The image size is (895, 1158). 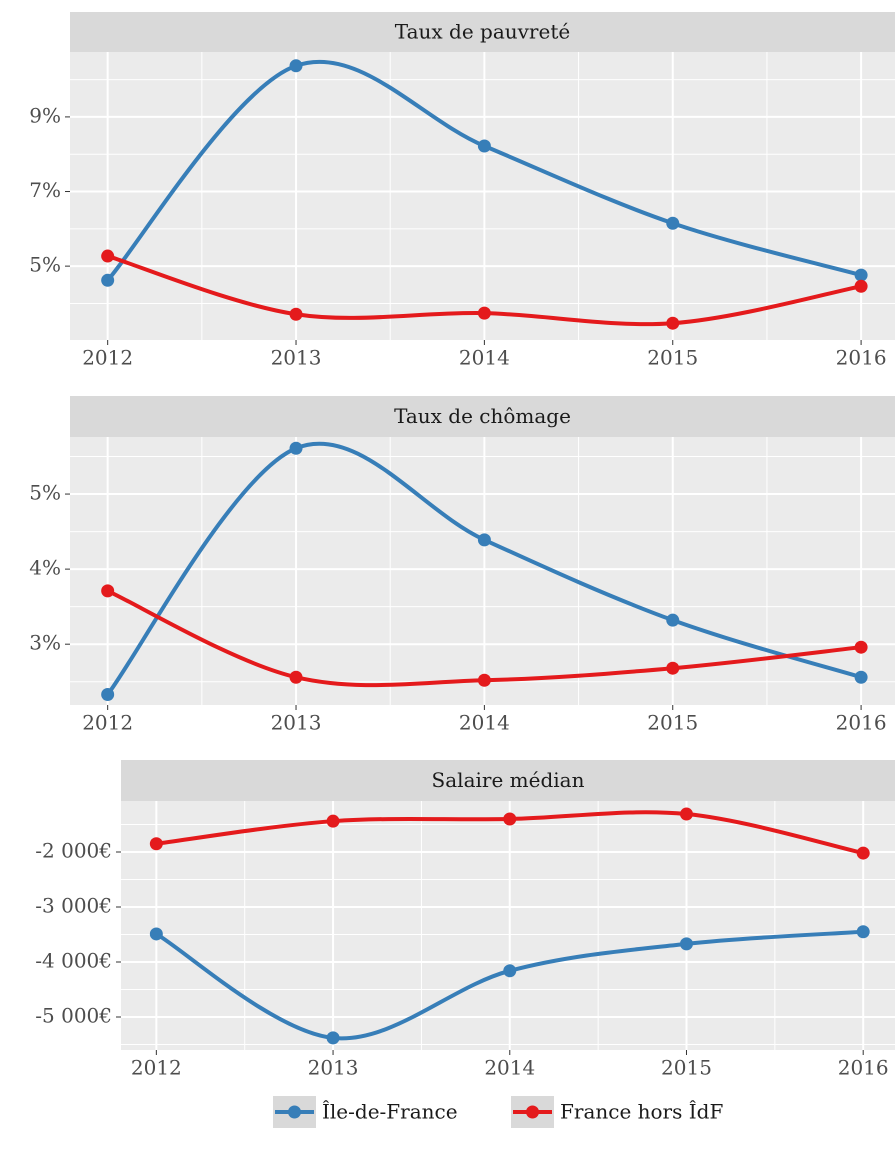 I want to click on y-tick-label: 3%, so click(x=45, y=643).